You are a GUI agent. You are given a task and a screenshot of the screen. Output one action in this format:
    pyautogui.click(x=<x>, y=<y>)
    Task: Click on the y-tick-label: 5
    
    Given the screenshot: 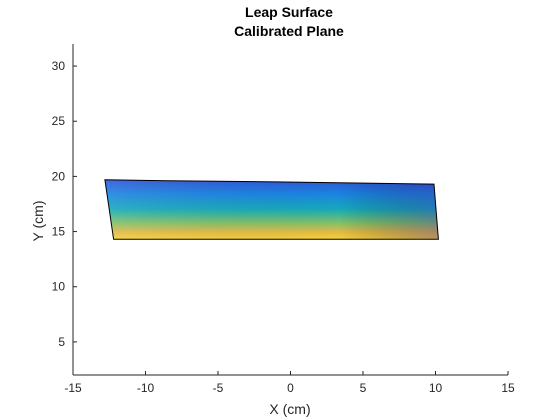 What is the action you would take?
    pyautogui.click(x=61, y=342)
    